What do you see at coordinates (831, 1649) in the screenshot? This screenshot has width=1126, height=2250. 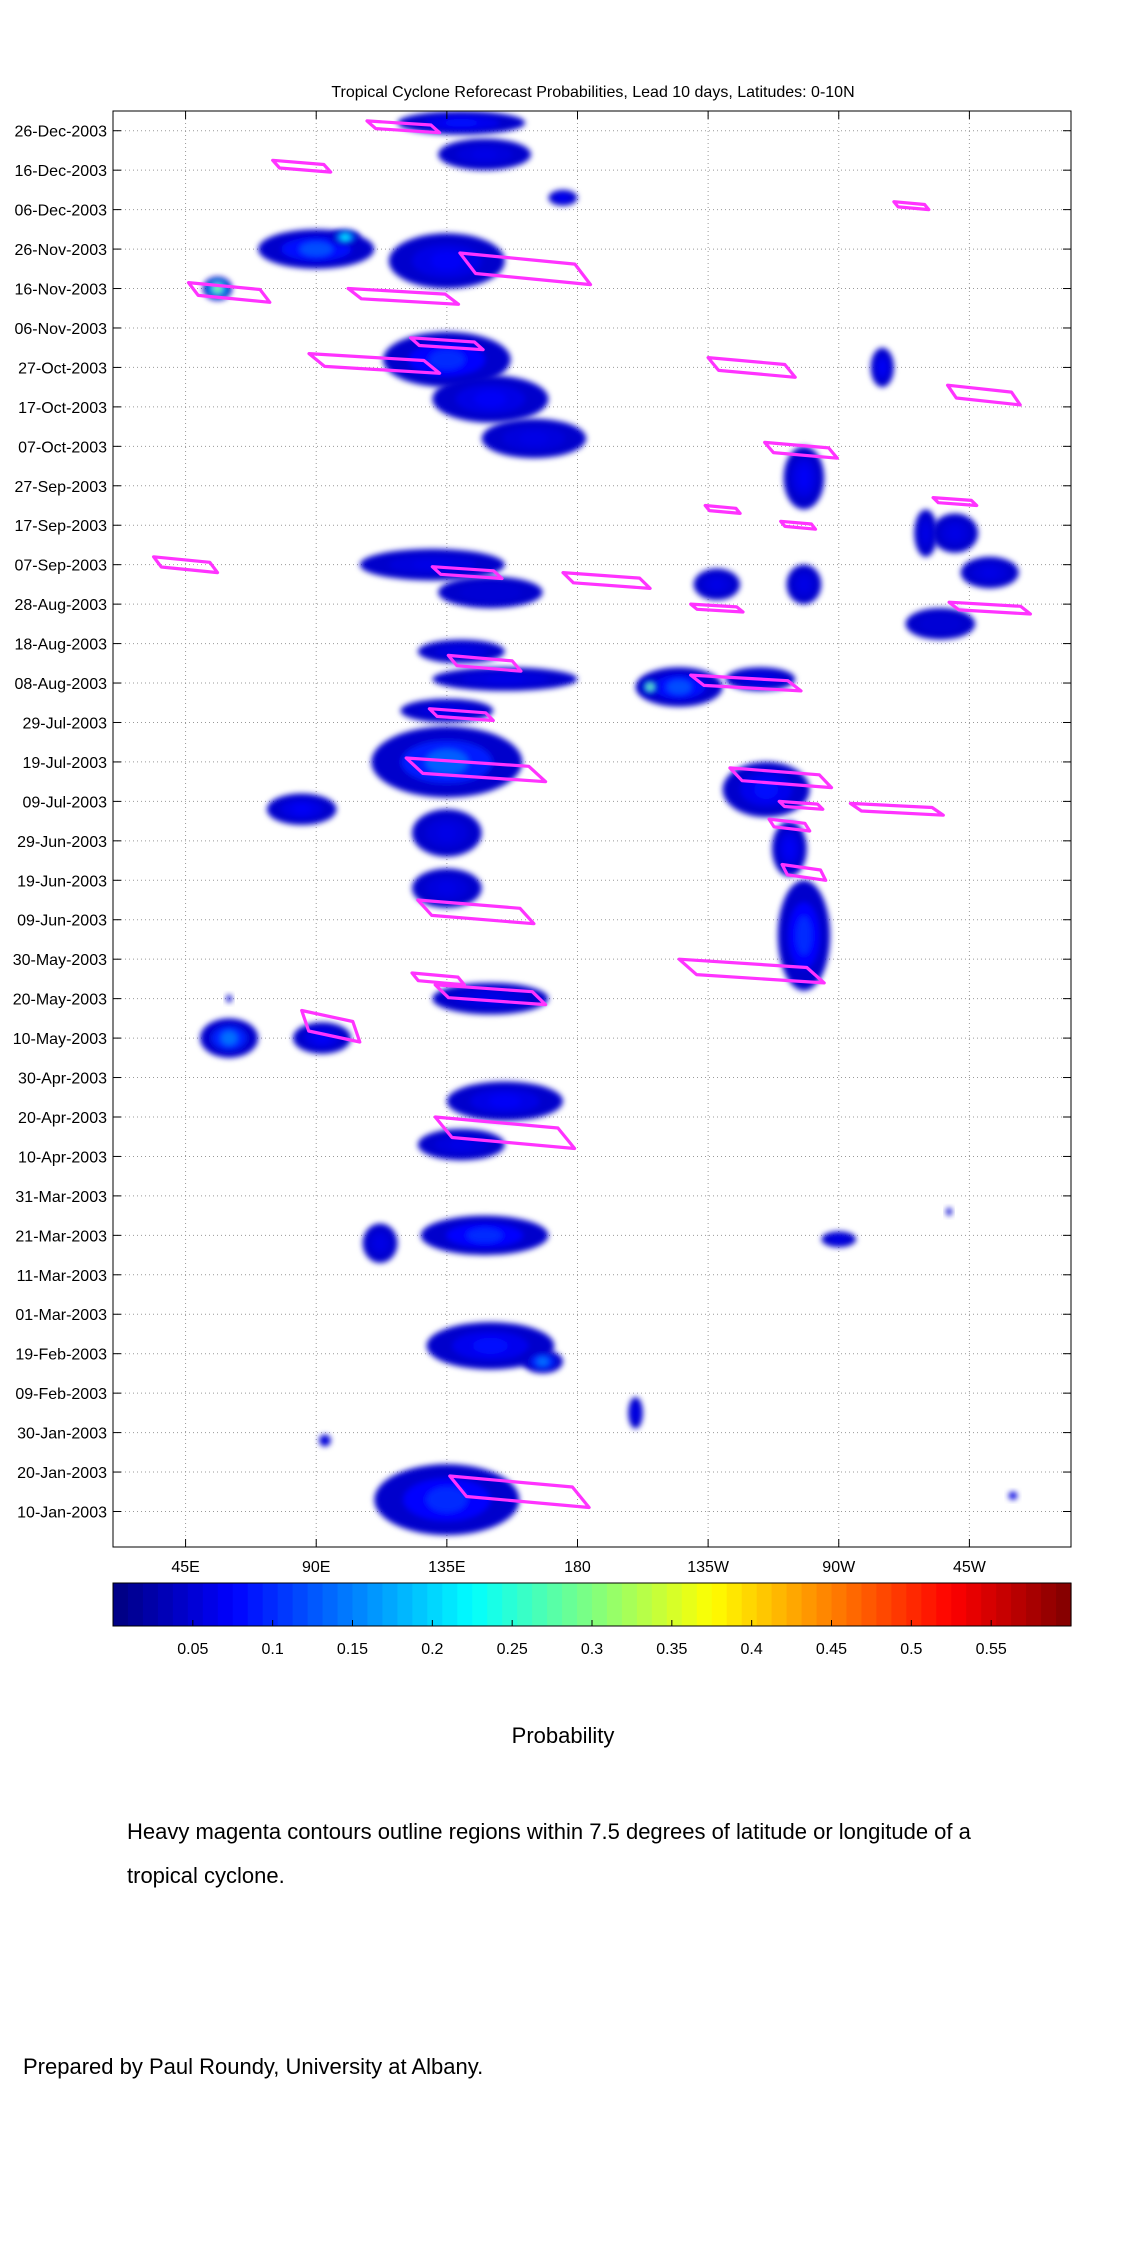 I see `colorbar-tick-label: 0.45` at bounding box center [831, 1649].